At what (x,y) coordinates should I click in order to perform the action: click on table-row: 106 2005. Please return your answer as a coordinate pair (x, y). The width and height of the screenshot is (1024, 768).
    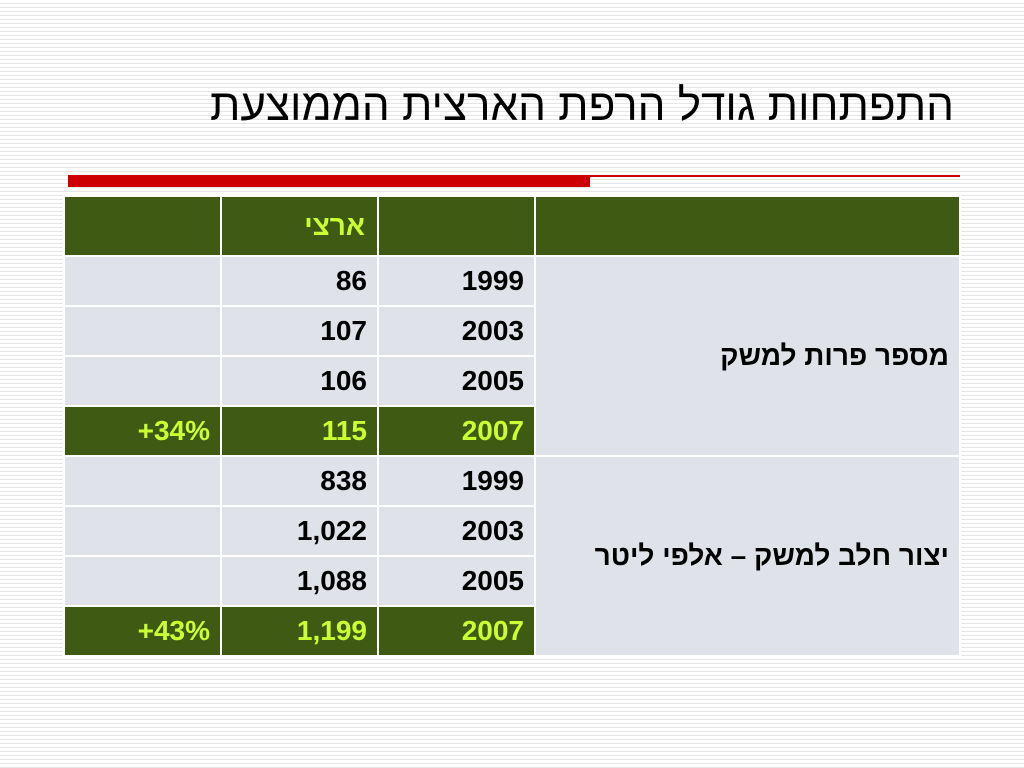
    Looking at the image, I should click on (511, 381).